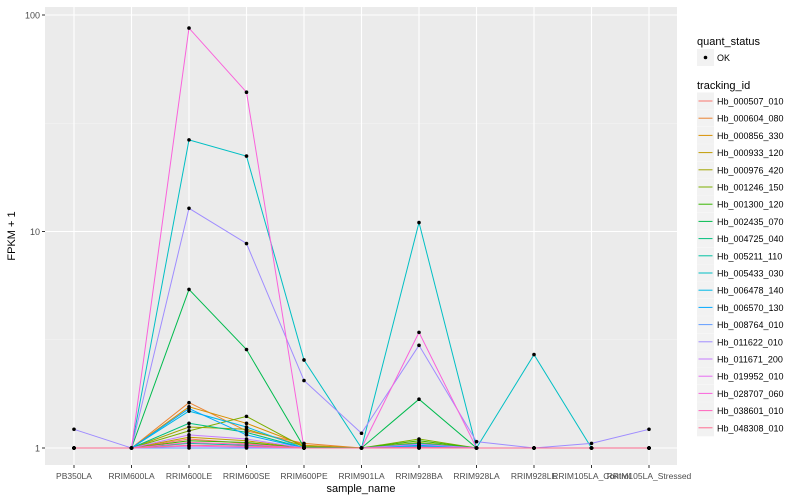 Image resolution: width=800 pixels, height=500 pixels. I want to click on legend-series-label: Hb_006478_140, so click(750, 291).